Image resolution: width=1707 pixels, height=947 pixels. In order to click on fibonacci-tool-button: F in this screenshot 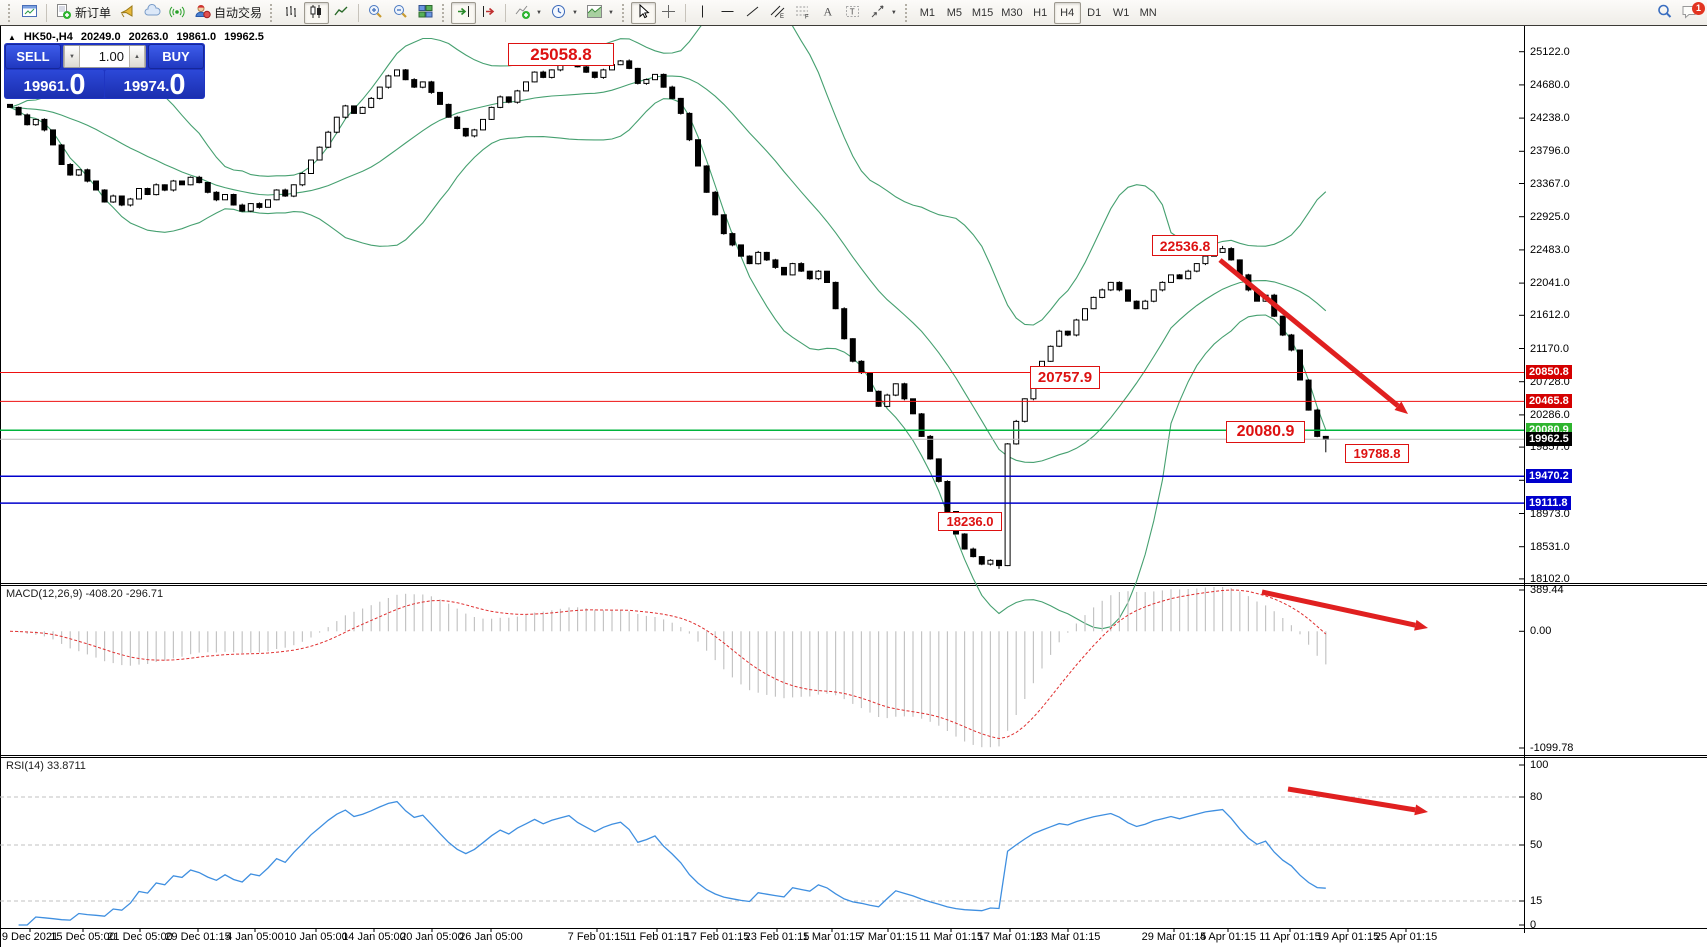, I will do `click(802, 13)`.